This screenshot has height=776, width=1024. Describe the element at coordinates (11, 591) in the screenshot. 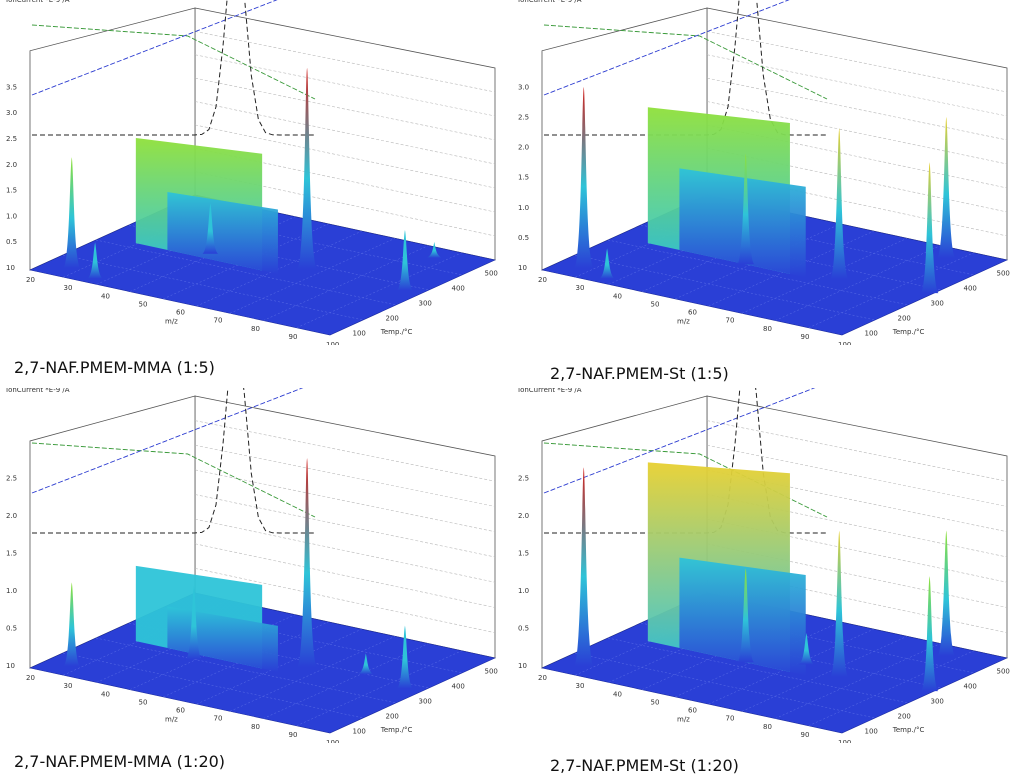

I see `y-tick-label: 1.0` at that location.